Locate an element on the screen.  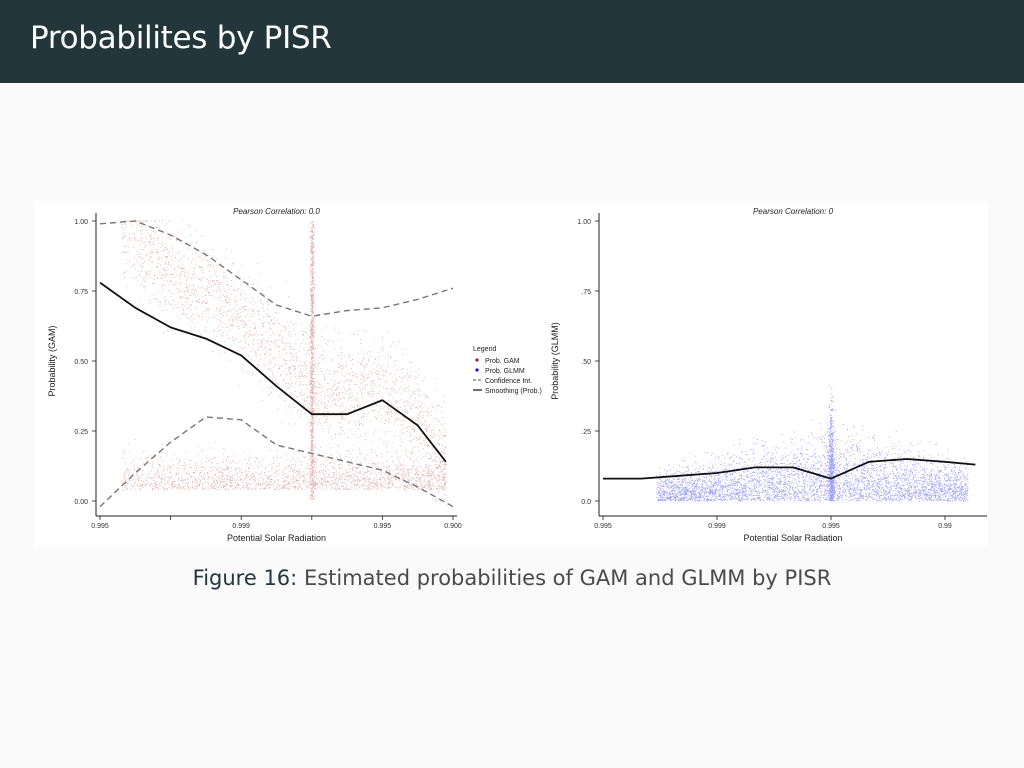
chart-title-2: Pearson Correlation: 0 is located at coordinates (793, 211).